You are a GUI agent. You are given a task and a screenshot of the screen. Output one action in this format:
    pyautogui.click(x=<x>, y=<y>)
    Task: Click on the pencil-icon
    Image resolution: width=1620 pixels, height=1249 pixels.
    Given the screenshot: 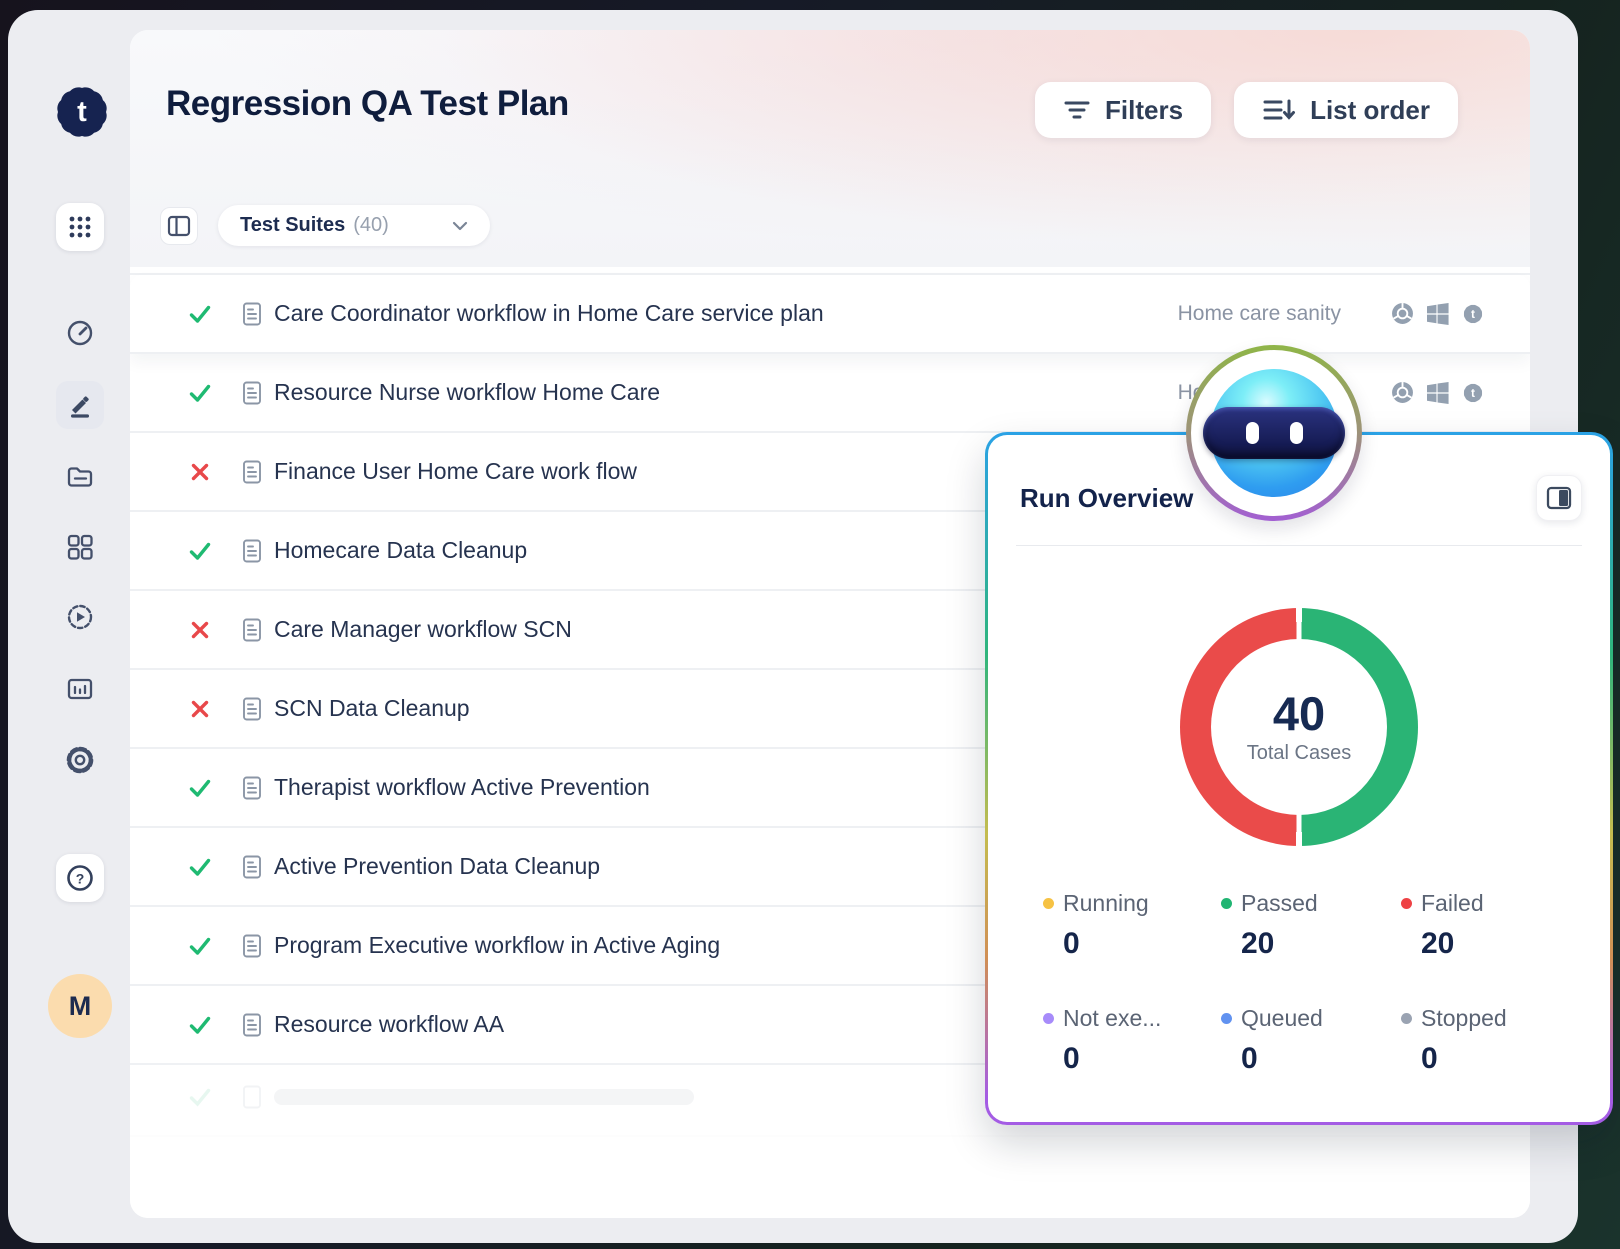 What is the action you would take?
    pyautogui.click(x=80, y=405)
    